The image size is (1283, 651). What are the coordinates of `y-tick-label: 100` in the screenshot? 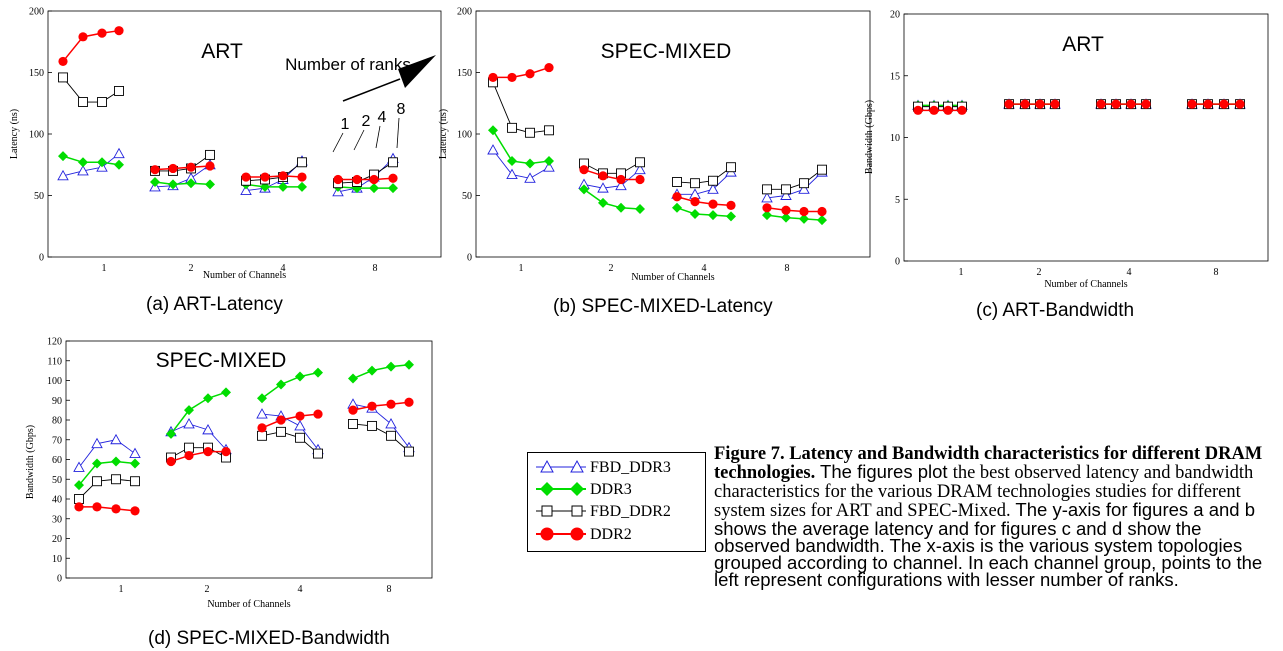 It's located at (36, 135).